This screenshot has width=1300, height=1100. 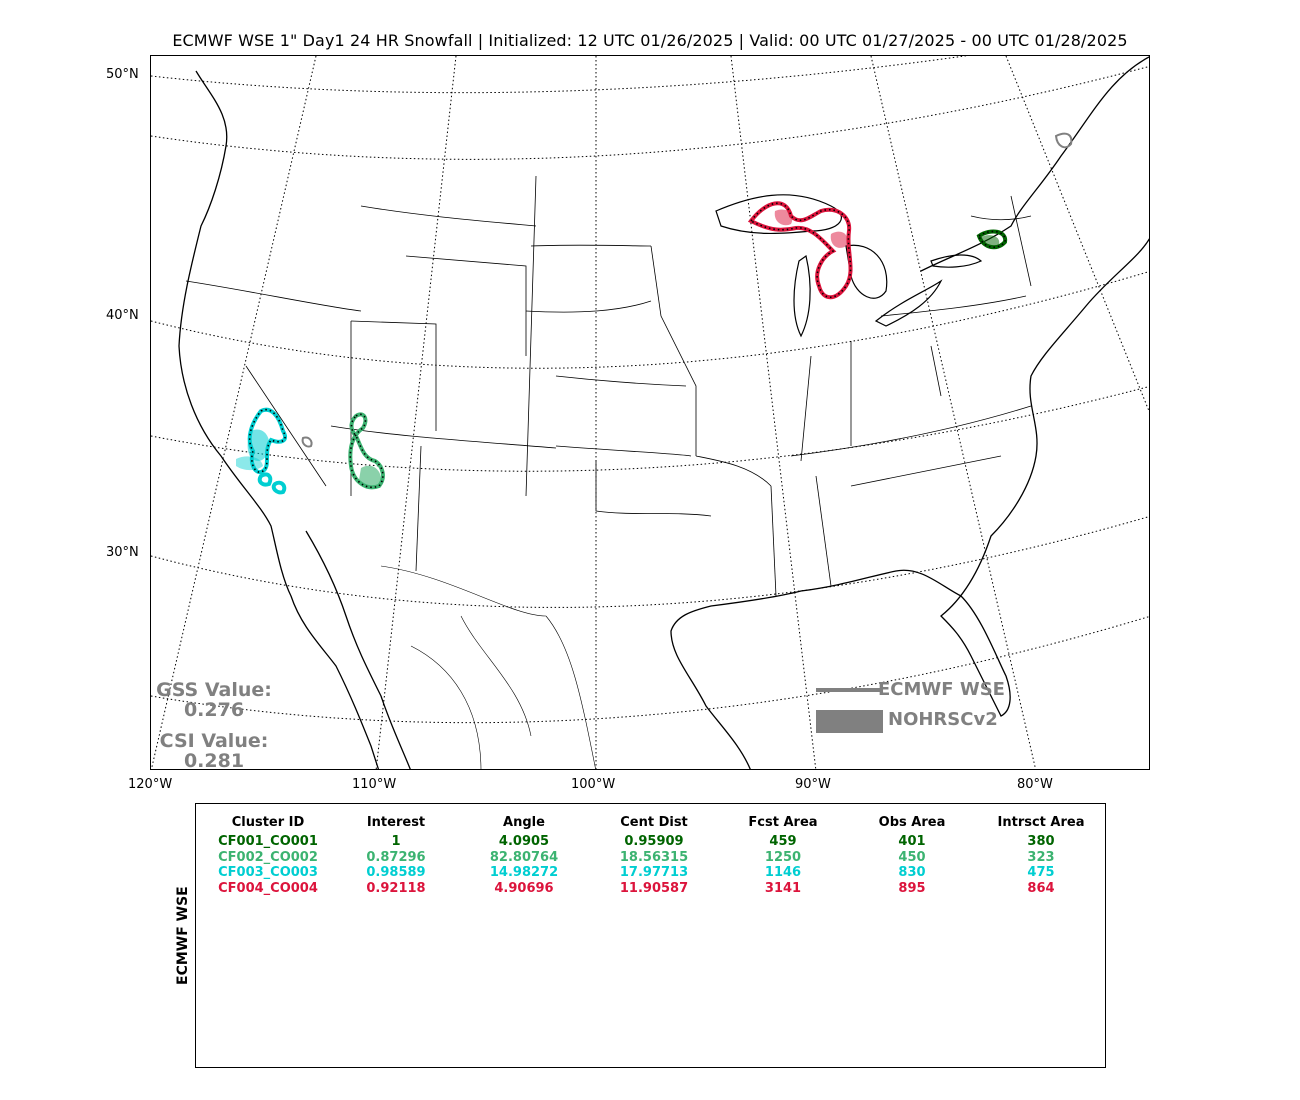 I want to click on table-cell-r2-c0: CF003_CO003, so click(x=268, y=872).